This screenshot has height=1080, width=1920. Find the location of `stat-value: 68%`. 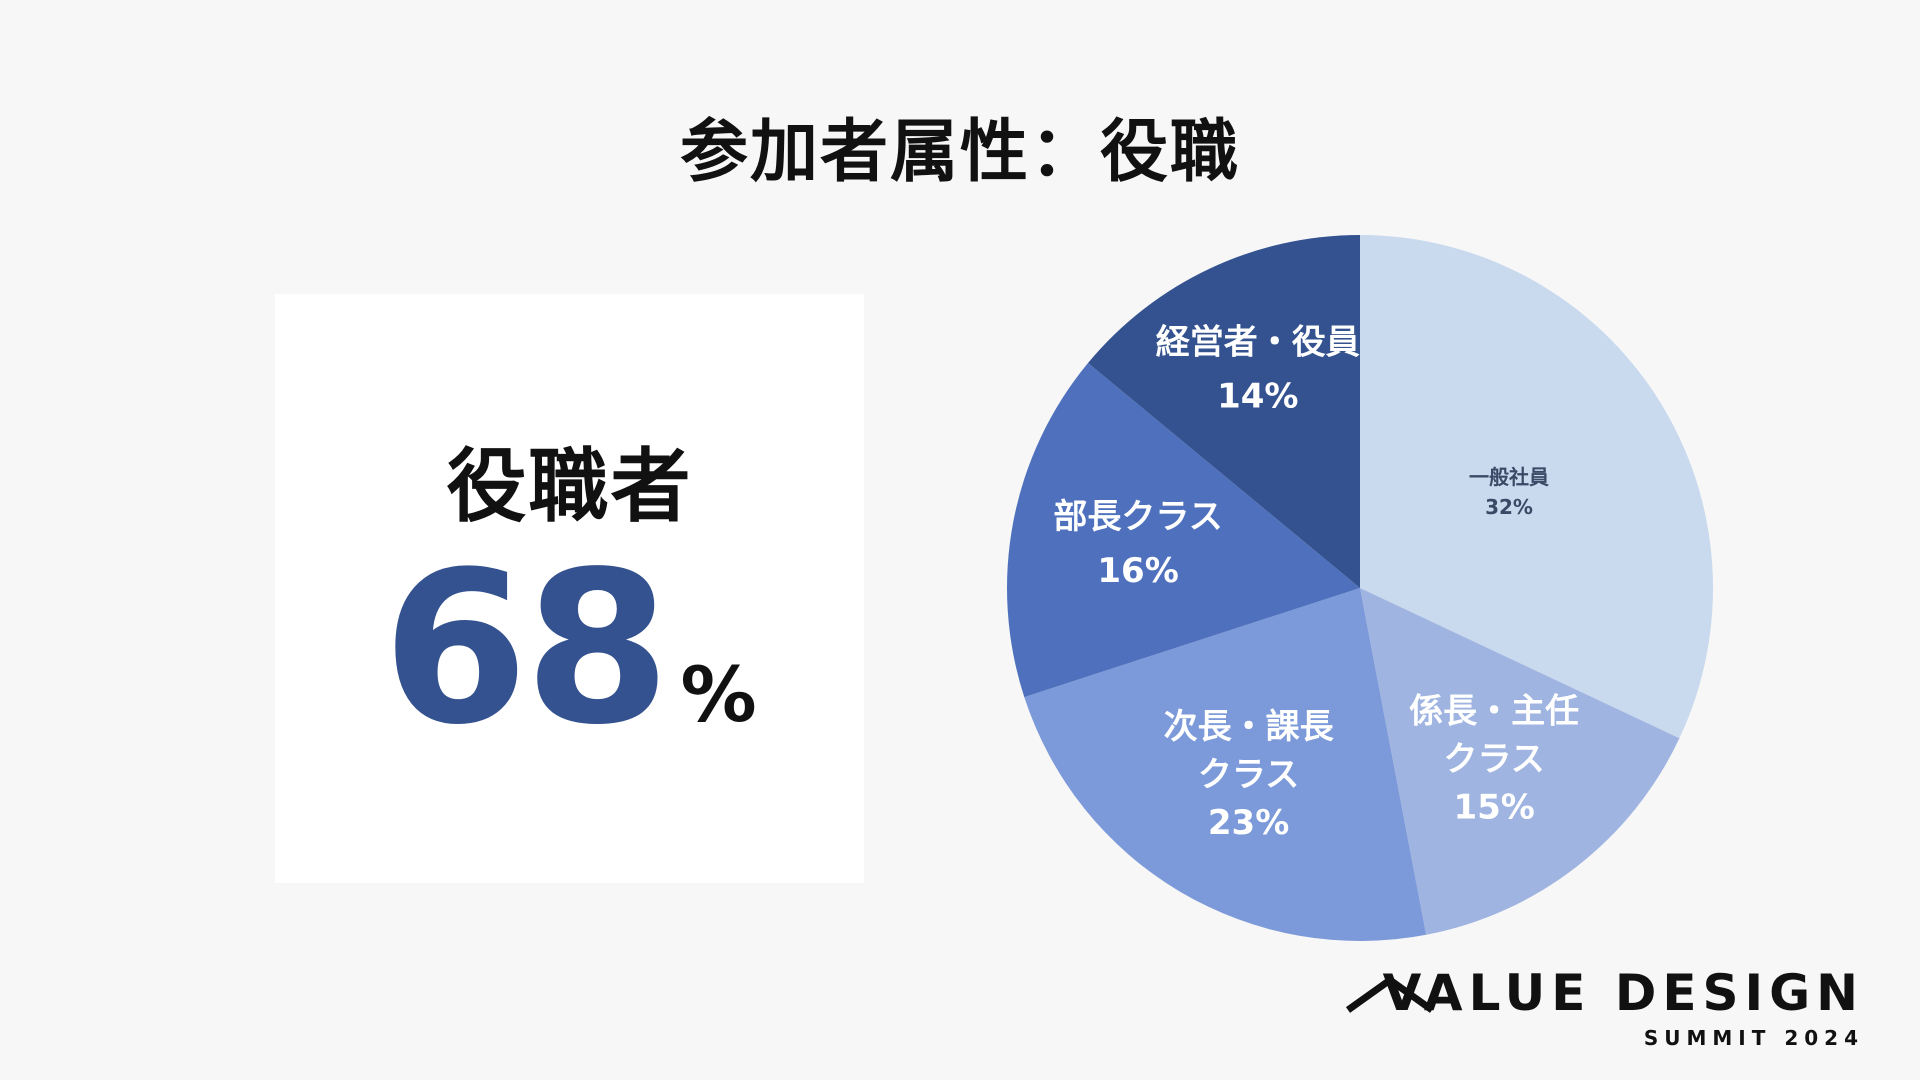

stat-value: 68% is located at coordinates (569, 649).